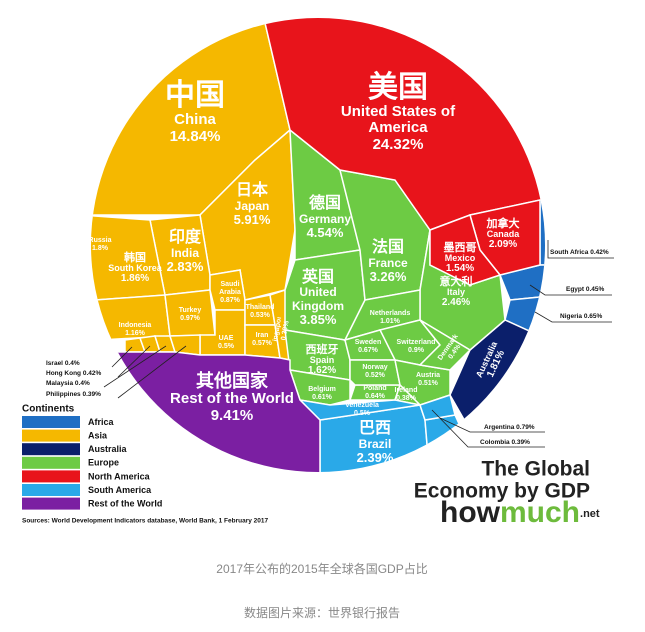  Describe the element at coordinates (322, 360) in the screenshot. I see `label-box: 西班牙 Spain 1.62%` at that location.